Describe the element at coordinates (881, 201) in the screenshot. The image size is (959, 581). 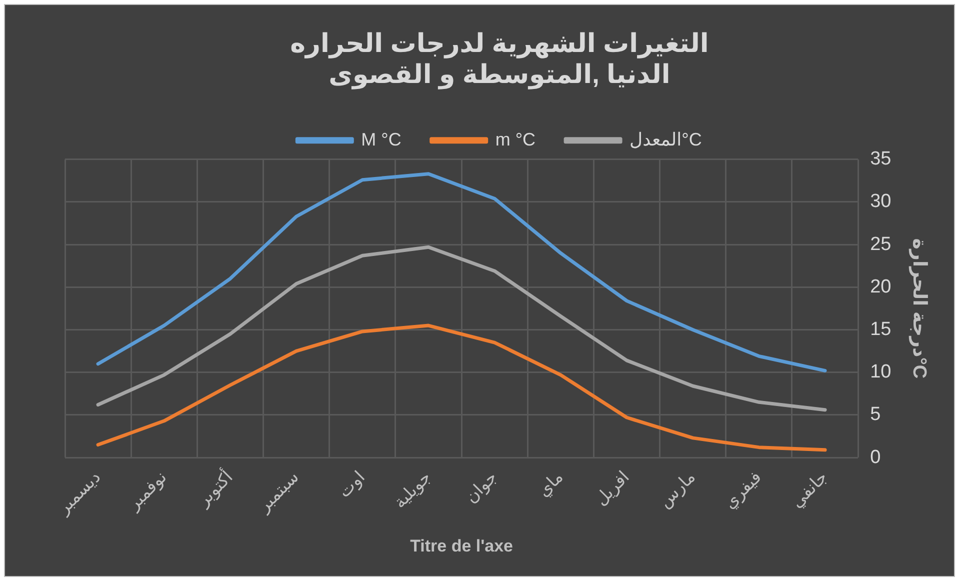
I see `y-tick-label: 30` at that location.